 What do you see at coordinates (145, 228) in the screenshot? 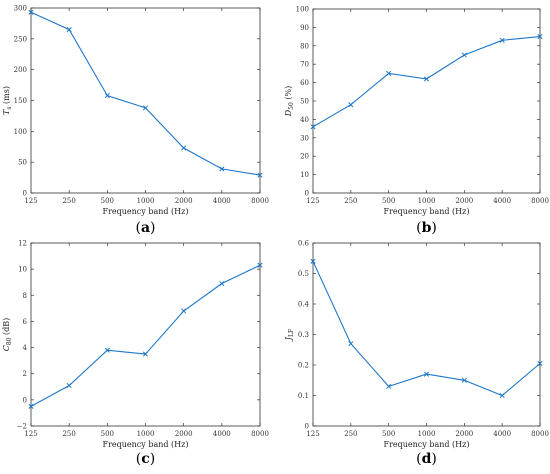
I see `panel-label: (a)` at bounding box center [145, 228].